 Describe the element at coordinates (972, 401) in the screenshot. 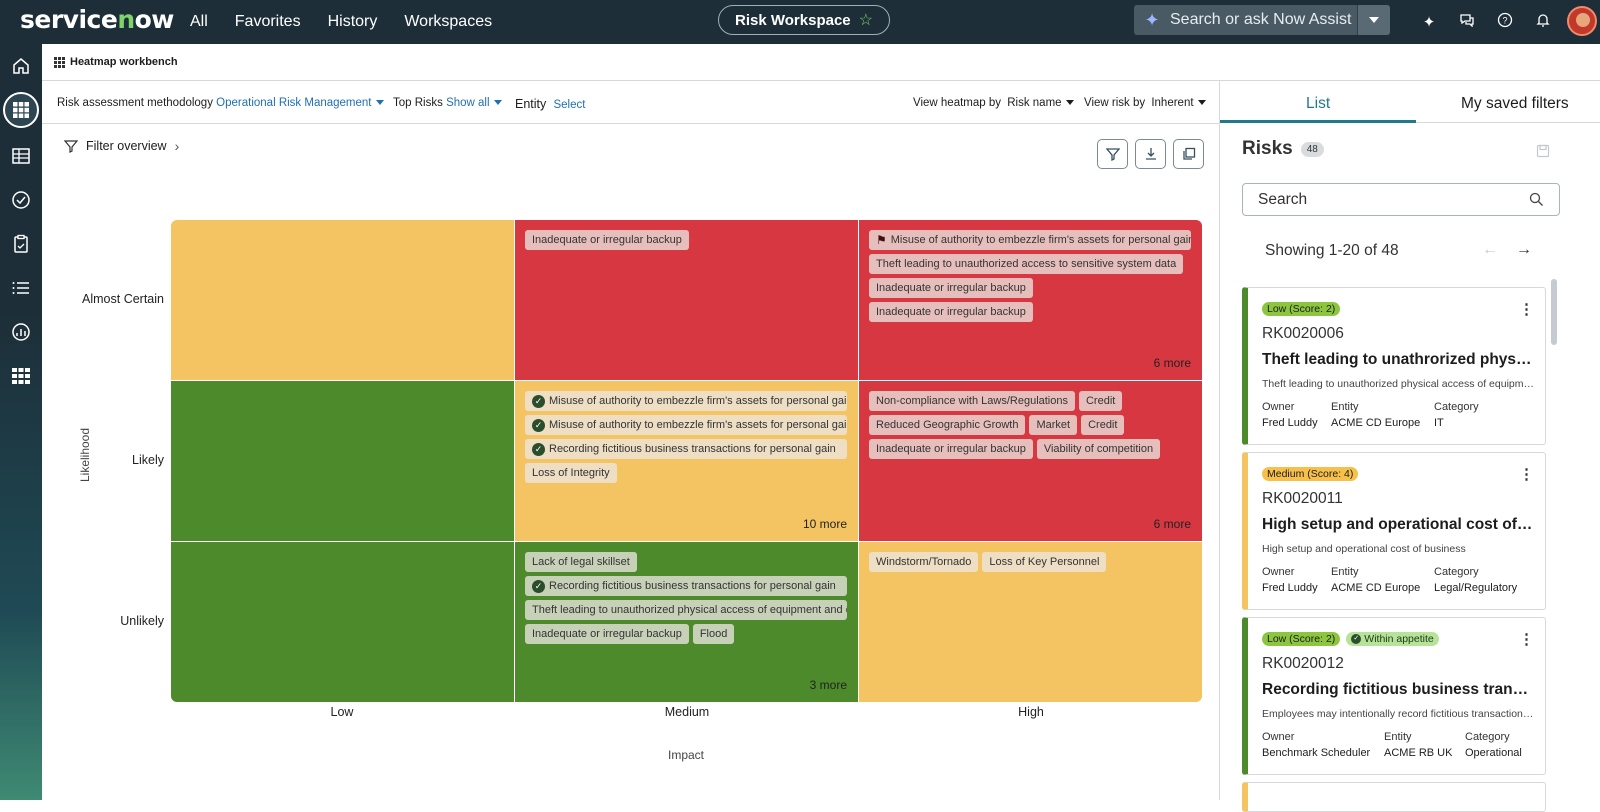

I see `risk-tag: Non-compliance with Laws/Regulations` at that location.